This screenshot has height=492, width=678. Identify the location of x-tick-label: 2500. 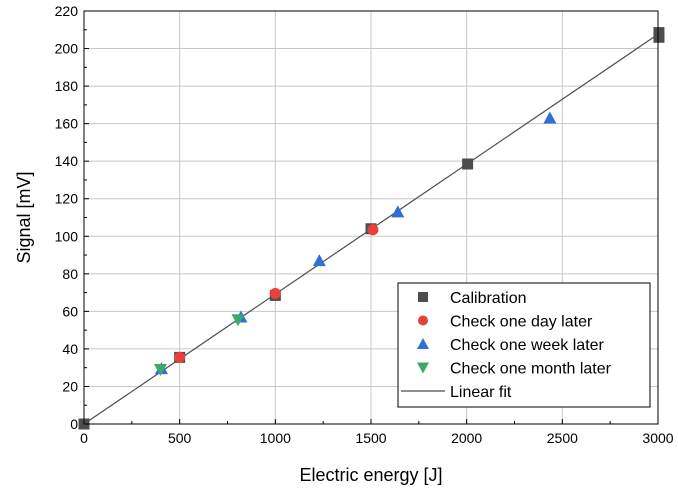
(562, 438).